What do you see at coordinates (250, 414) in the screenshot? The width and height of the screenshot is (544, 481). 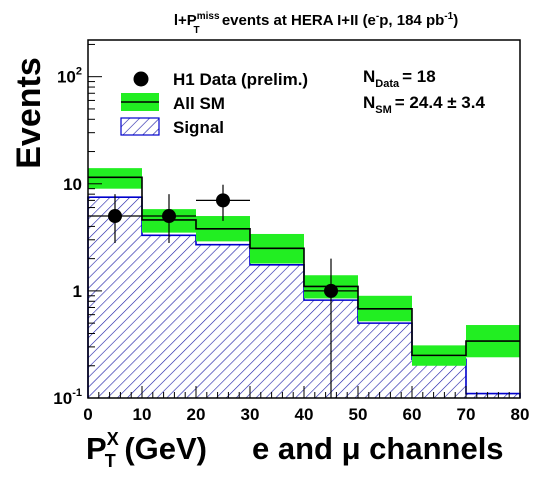 I see `x-tick-label: 30` at bounding box center [250, 414].